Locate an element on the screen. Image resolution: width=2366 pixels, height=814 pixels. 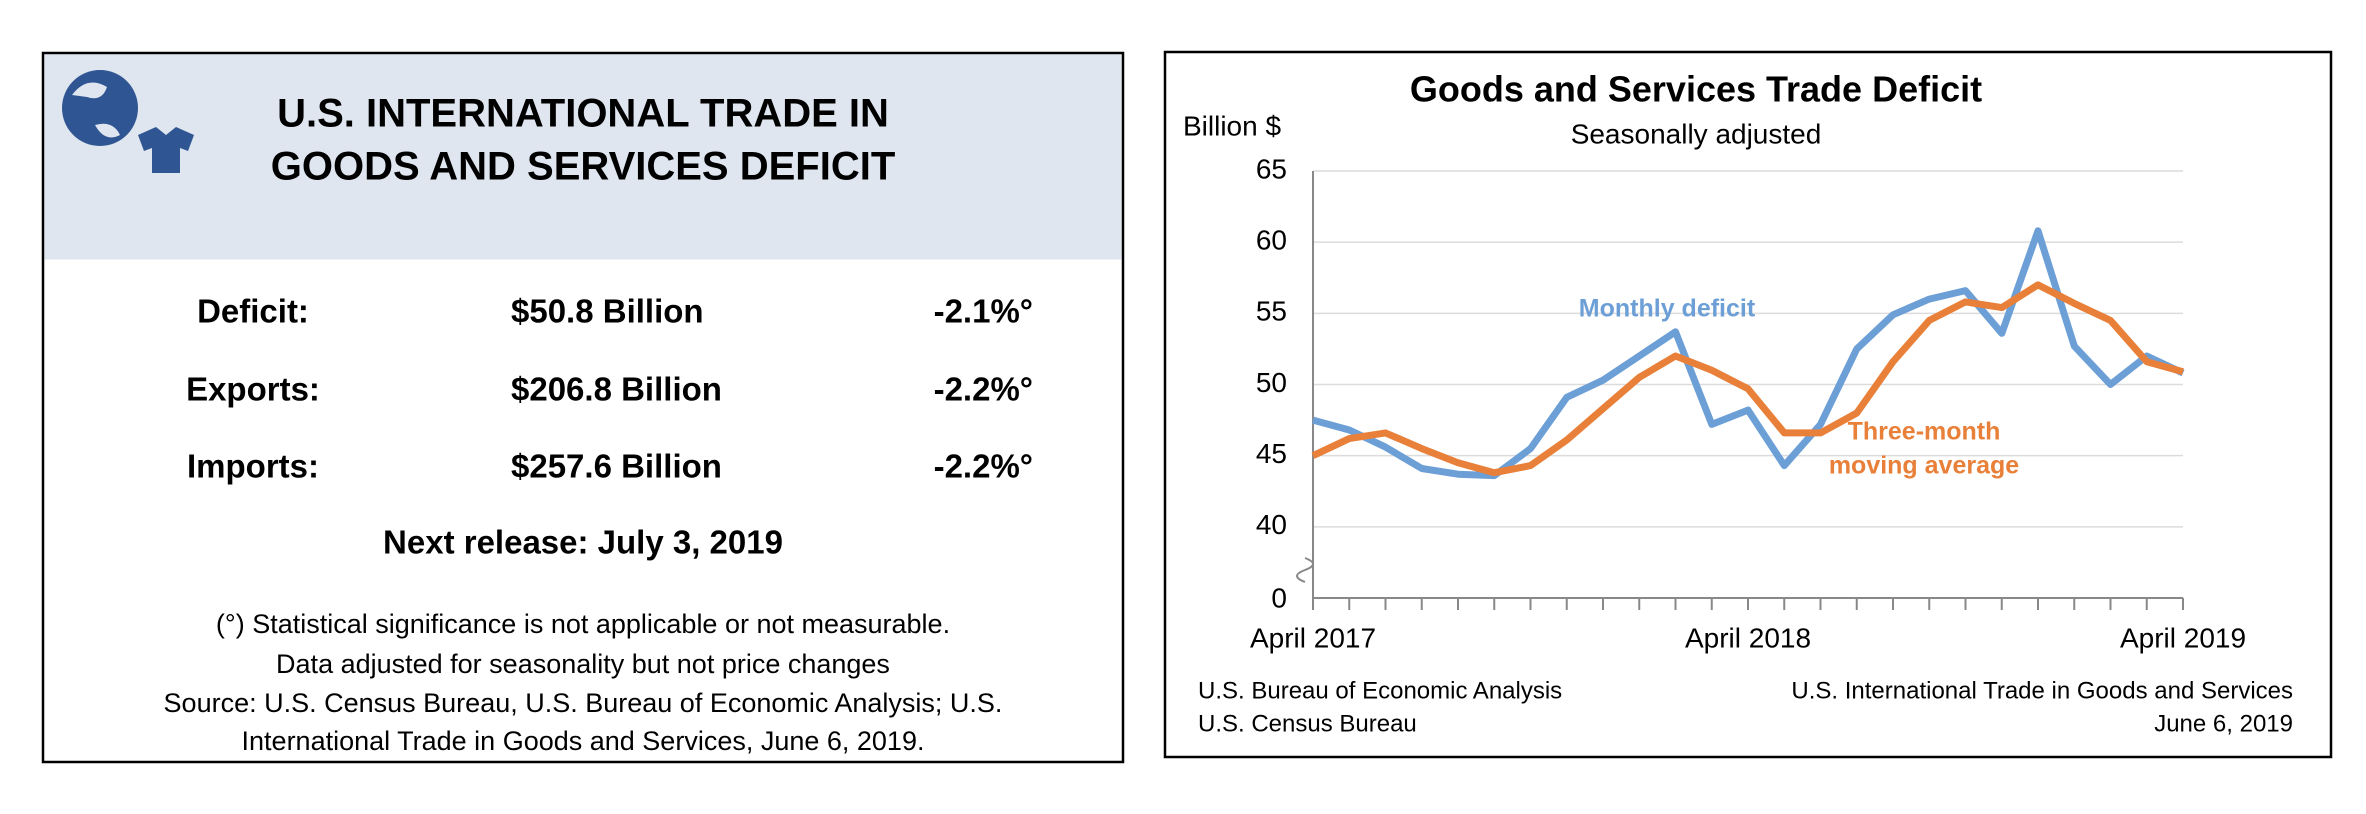
row-value: $257.6 Billion is located at coordinates (616, 466).